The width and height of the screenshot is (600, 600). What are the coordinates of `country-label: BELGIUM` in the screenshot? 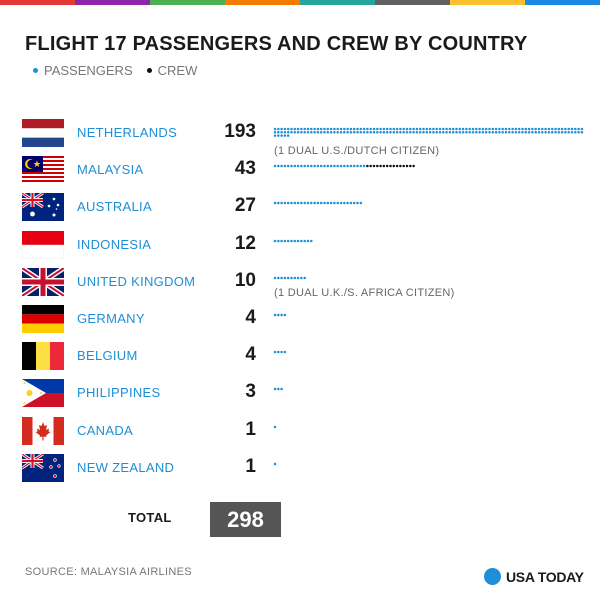 It's located at (107, 356).